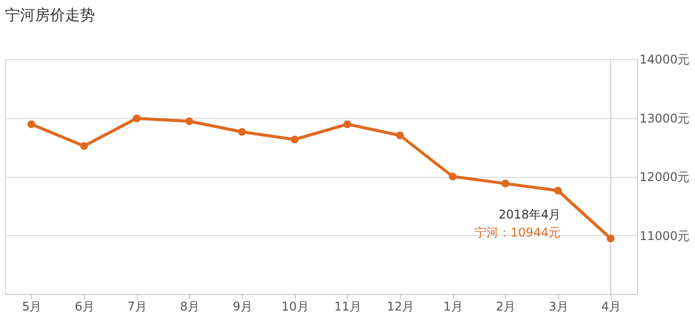  Describe the element at coordinates (665, 118) in the screenshot. I see `y-tick-label: 13000元` at that location.